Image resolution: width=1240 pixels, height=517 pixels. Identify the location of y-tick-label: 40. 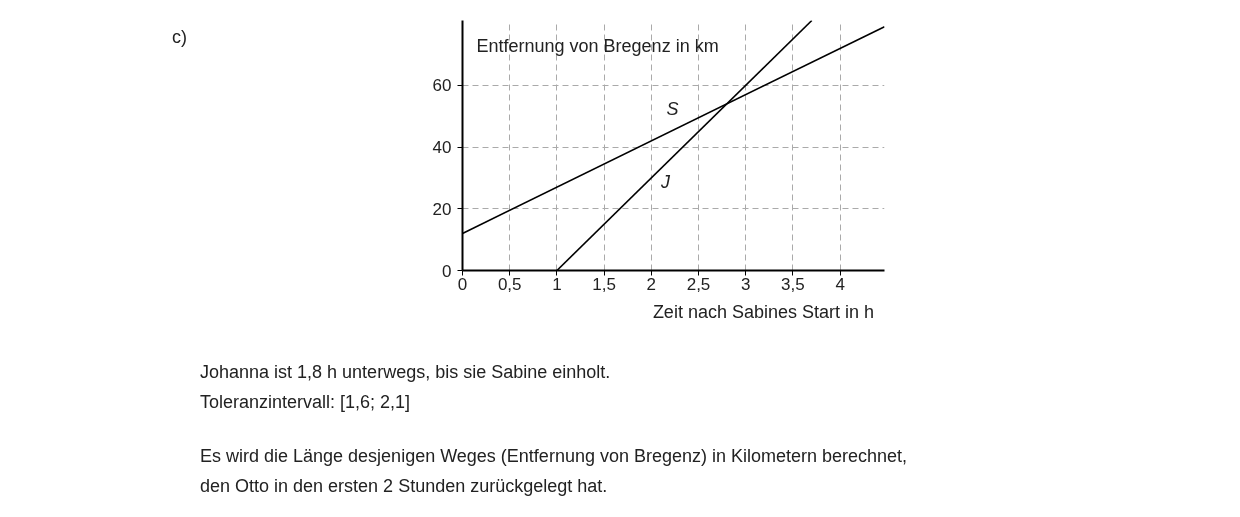
(442, 148).